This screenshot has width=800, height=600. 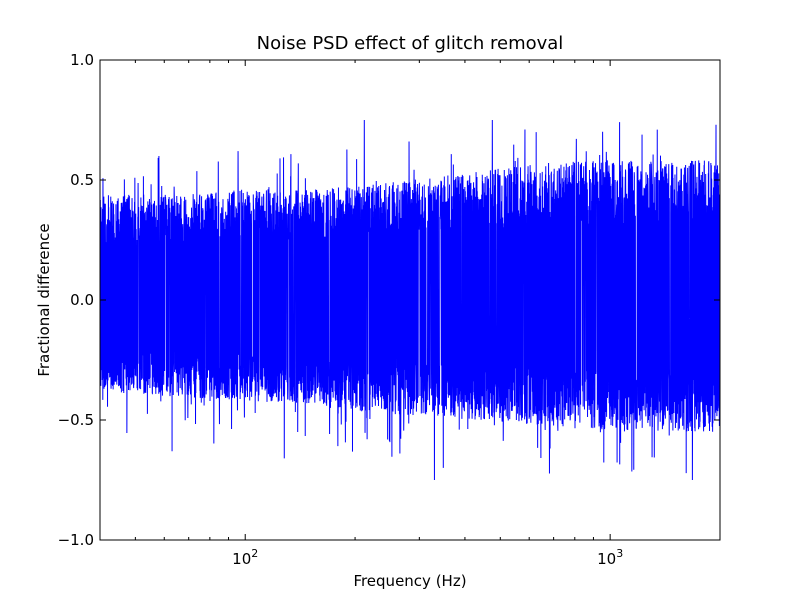 I want to click on x-axis-label: Frequency (Hz), so click(x=409, y=581).